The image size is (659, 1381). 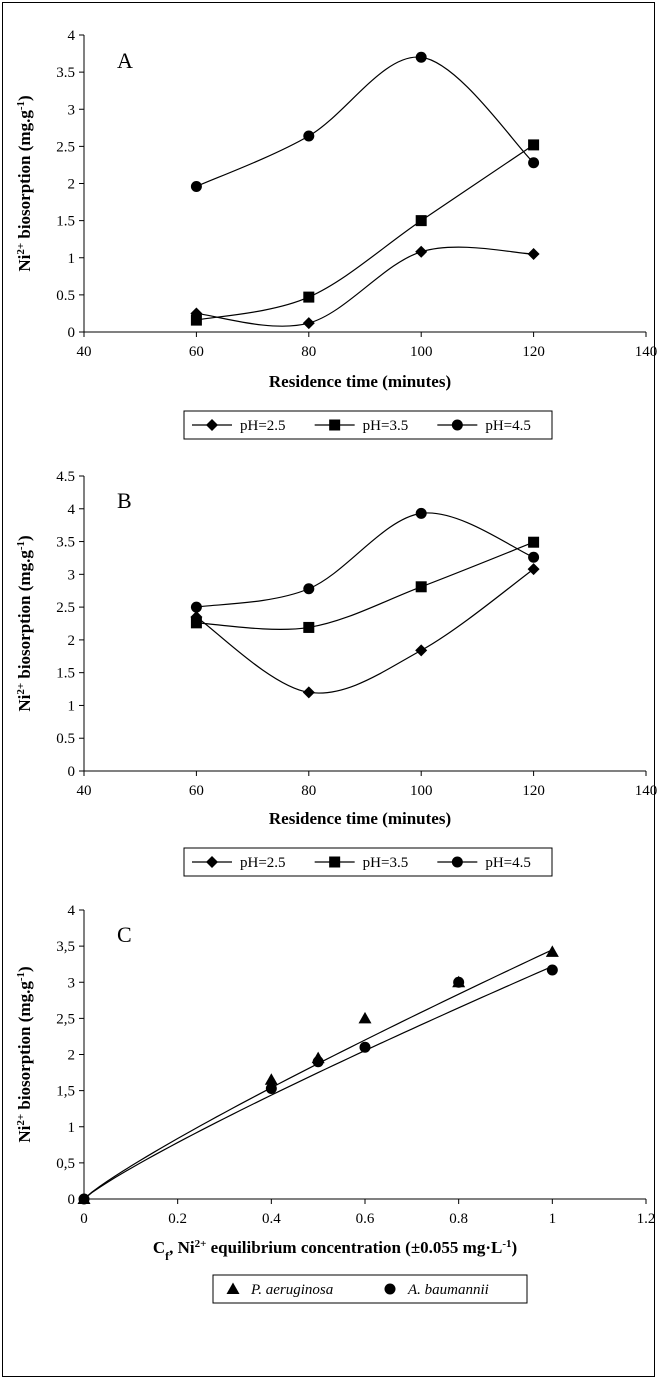 What do you see at coordinates (124, 934) in the screenshot?
I see `panel-label: C` at bounding box center [124, 934].